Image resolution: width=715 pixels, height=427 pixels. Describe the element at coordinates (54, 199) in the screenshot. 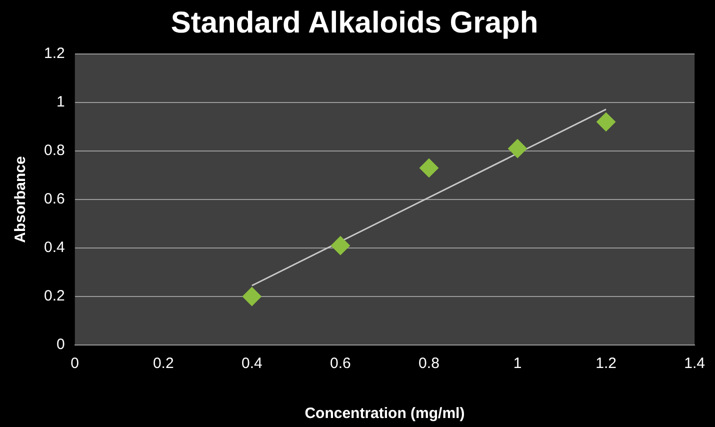

I see `y-tick-label: 0.6` at that location.